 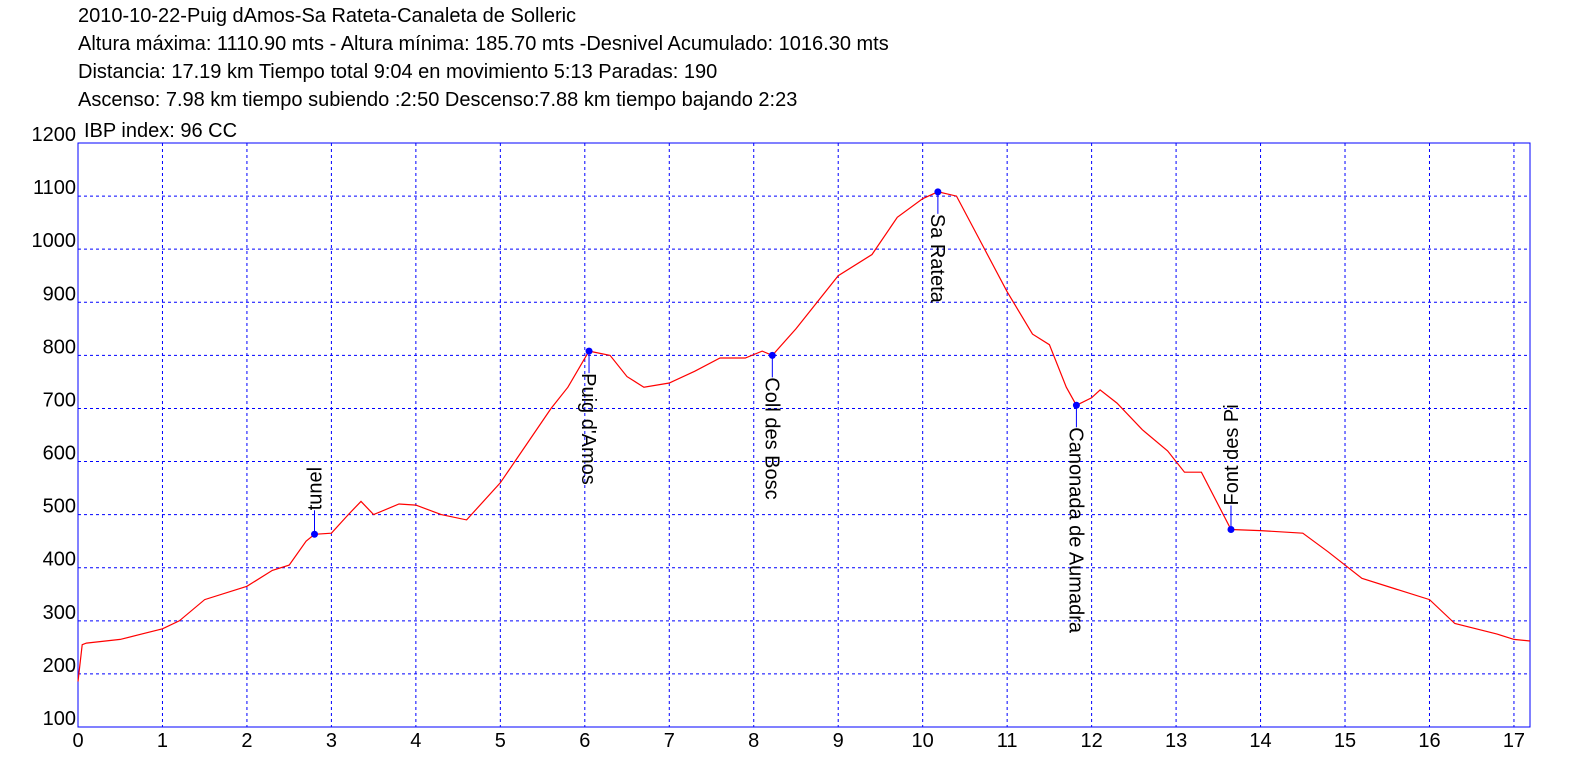 I want to click on x-tick-label: 11, so click(x=1007, y=741).